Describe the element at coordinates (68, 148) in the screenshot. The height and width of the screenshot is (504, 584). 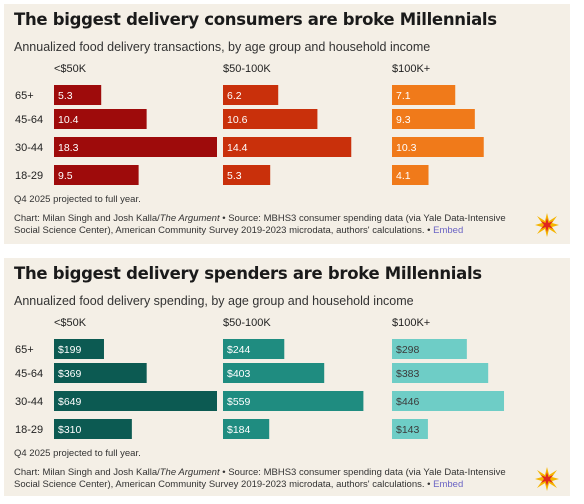
I see `bar-value-label: 18.3` at that location.